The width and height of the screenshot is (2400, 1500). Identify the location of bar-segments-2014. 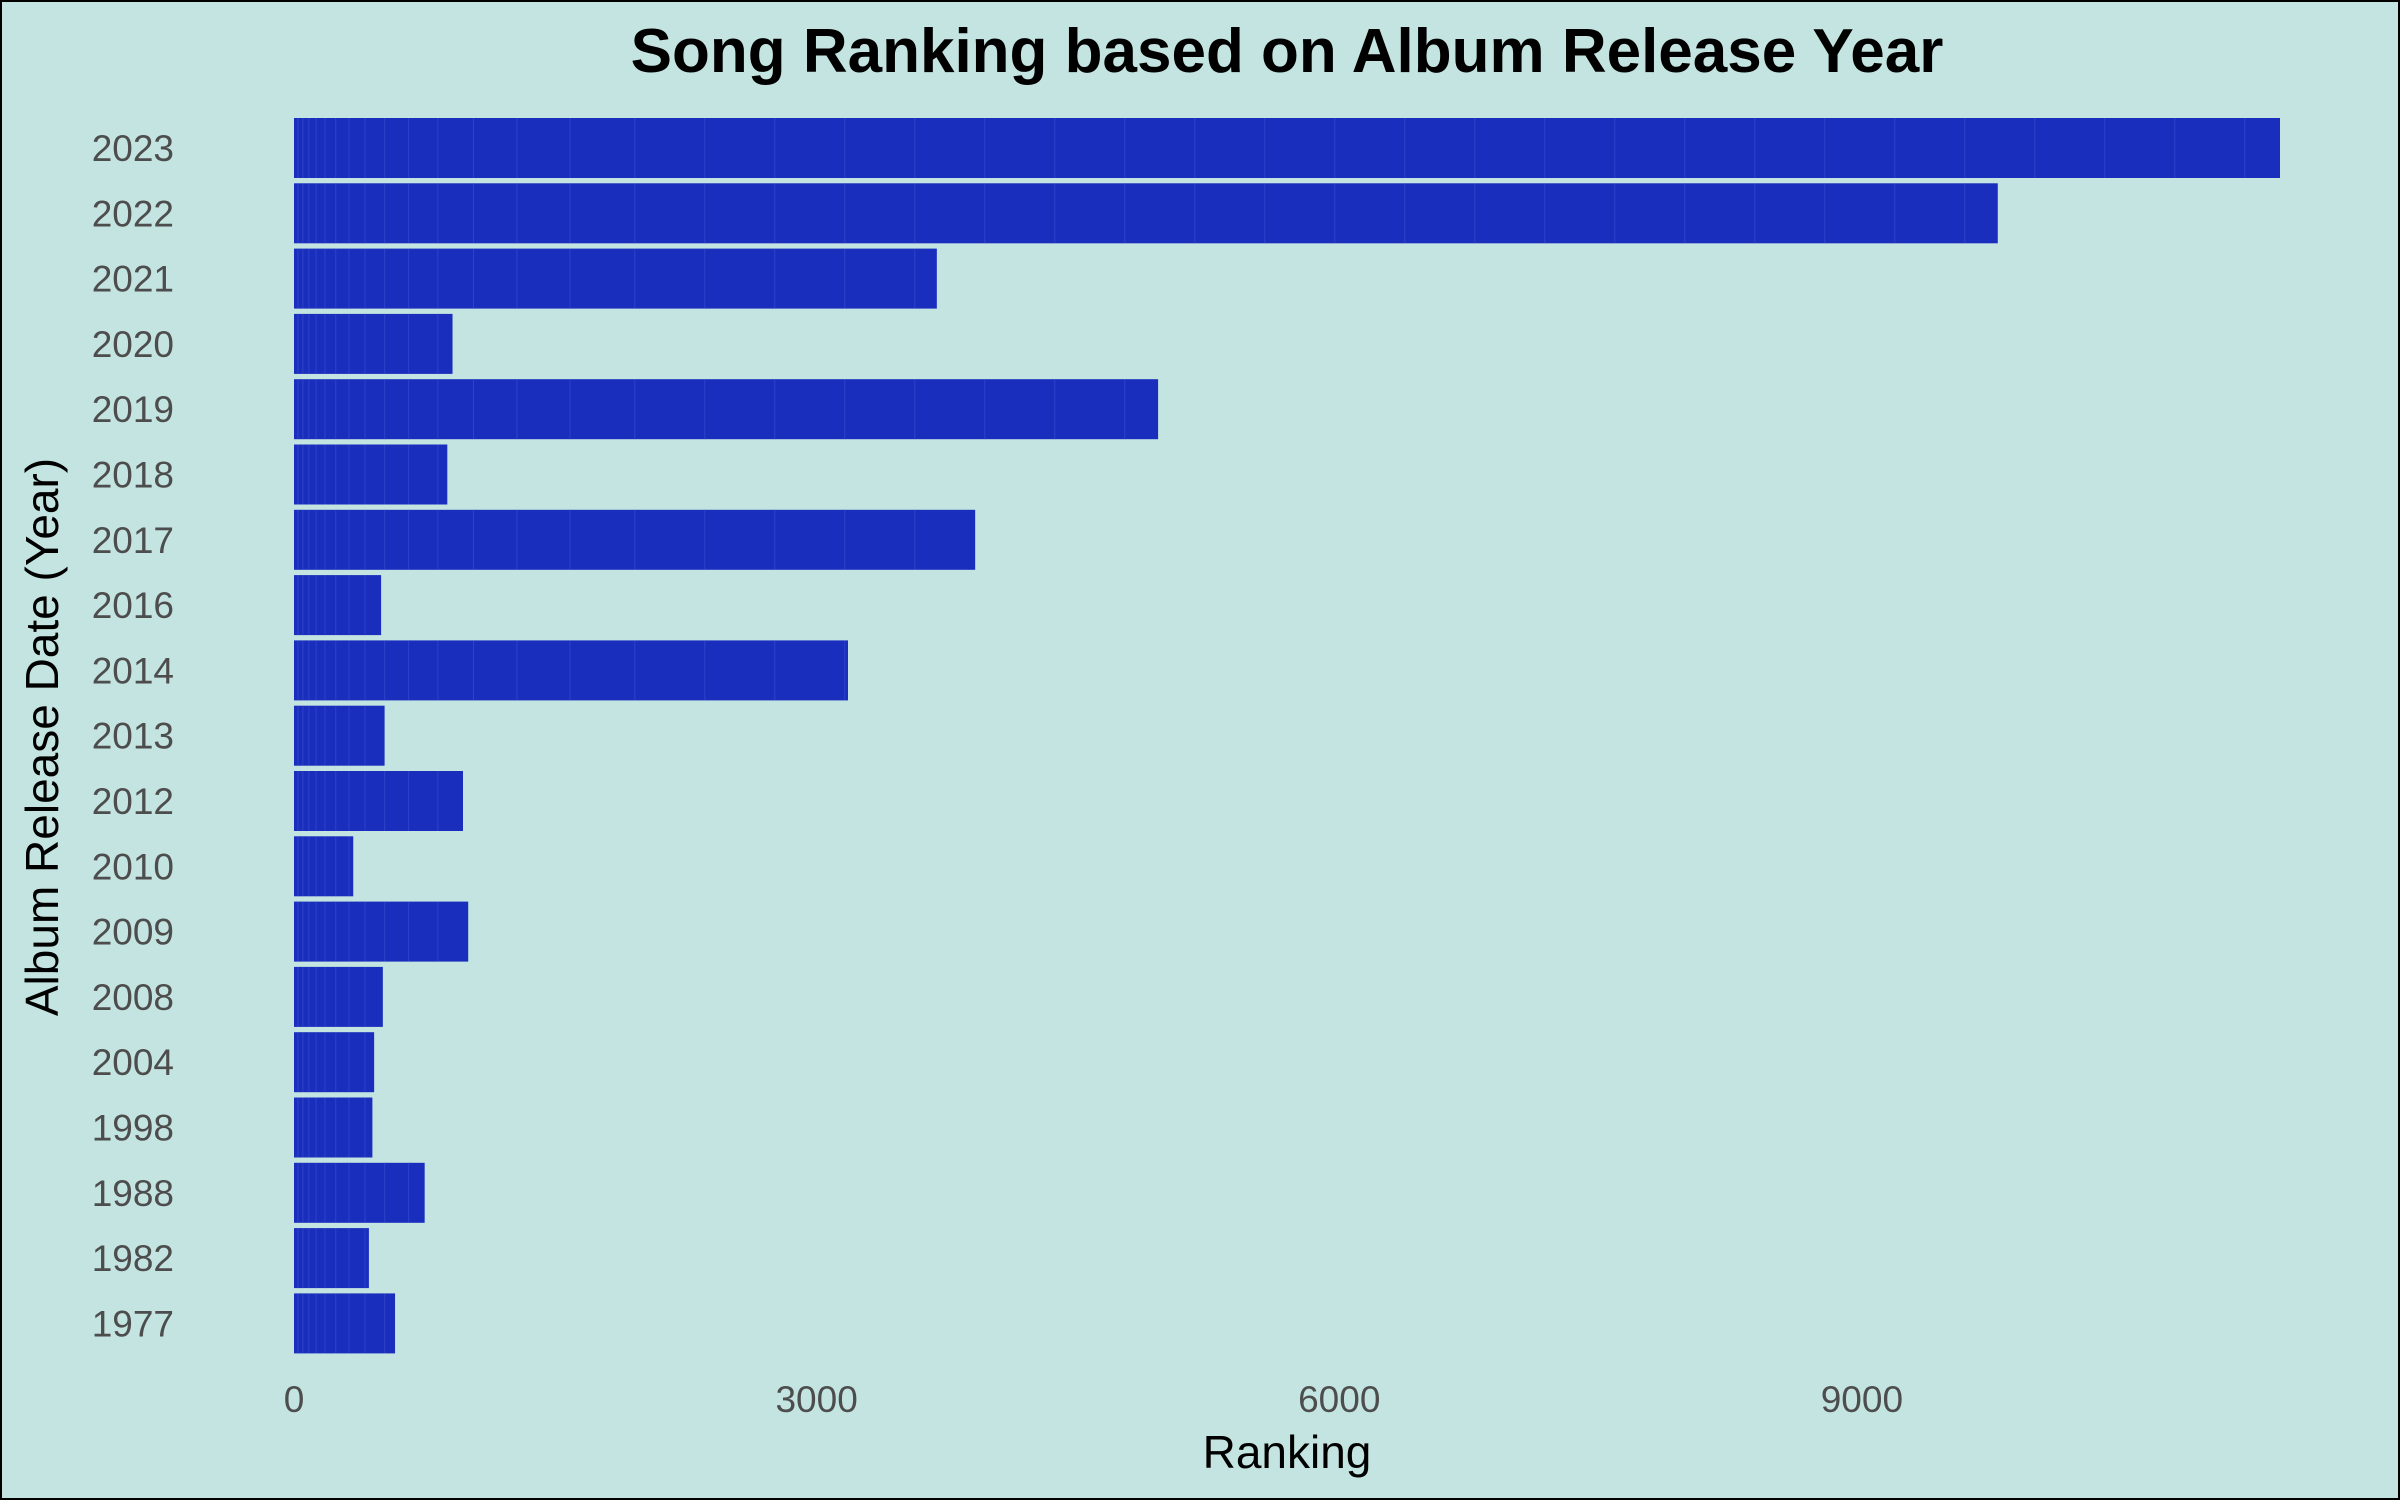
(571, 670).